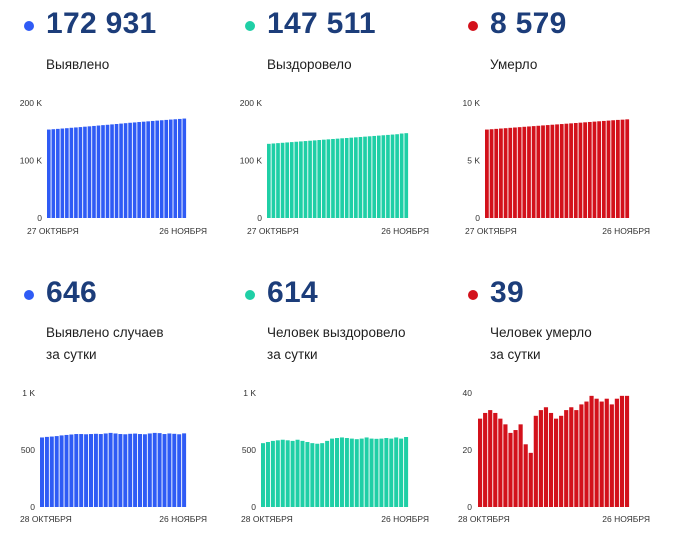  What do you see at coordinates (39, 218) in the screenshot?
I see `y-tick-label: 0` at bounding box center [39, 218].